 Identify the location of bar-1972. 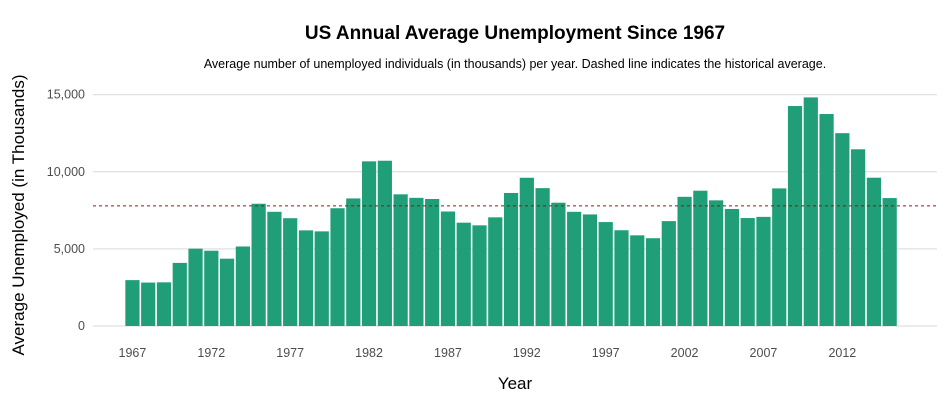
(211, 288).